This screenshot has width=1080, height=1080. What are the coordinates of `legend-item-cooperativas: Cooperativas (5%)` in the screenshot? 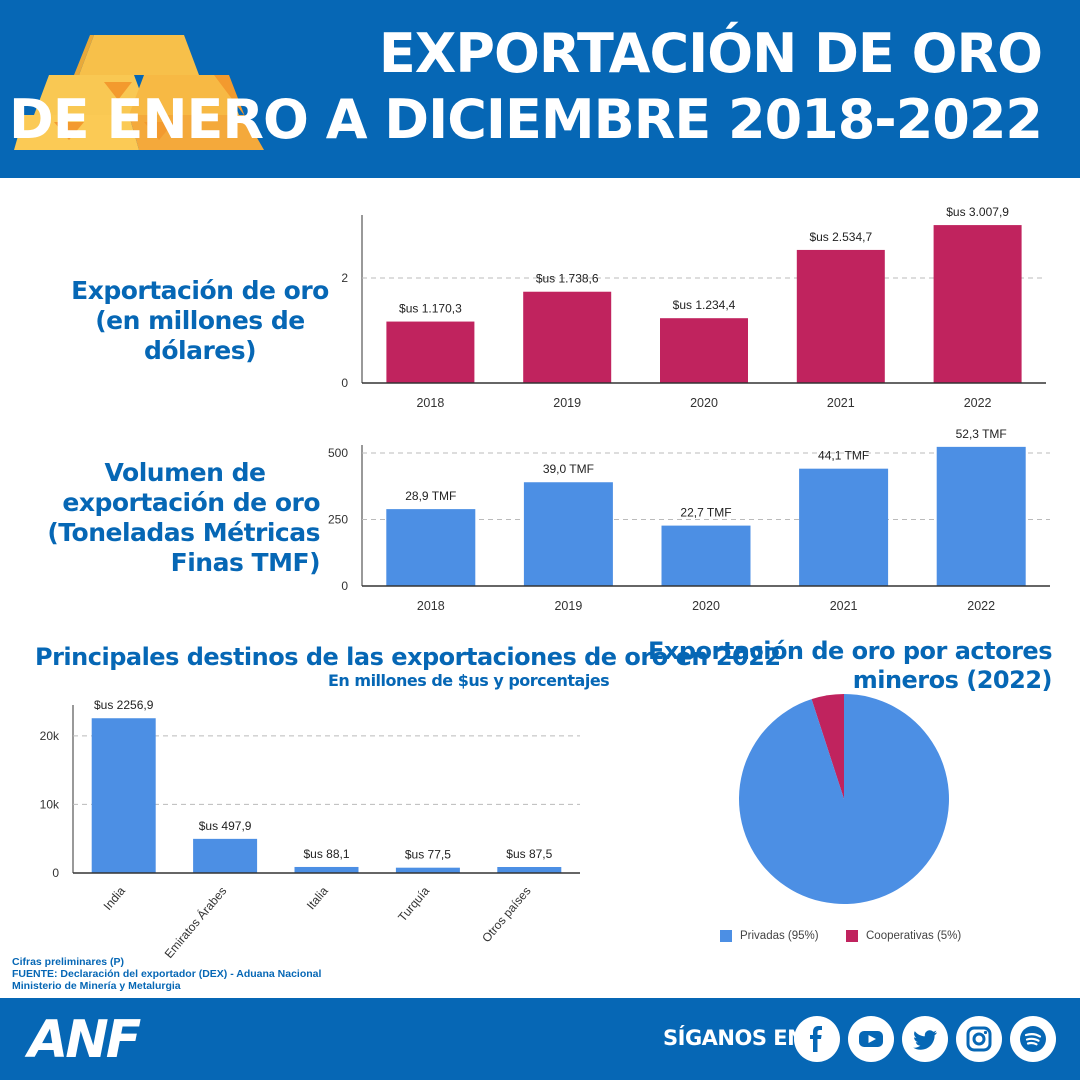 It's located at (903, 936).